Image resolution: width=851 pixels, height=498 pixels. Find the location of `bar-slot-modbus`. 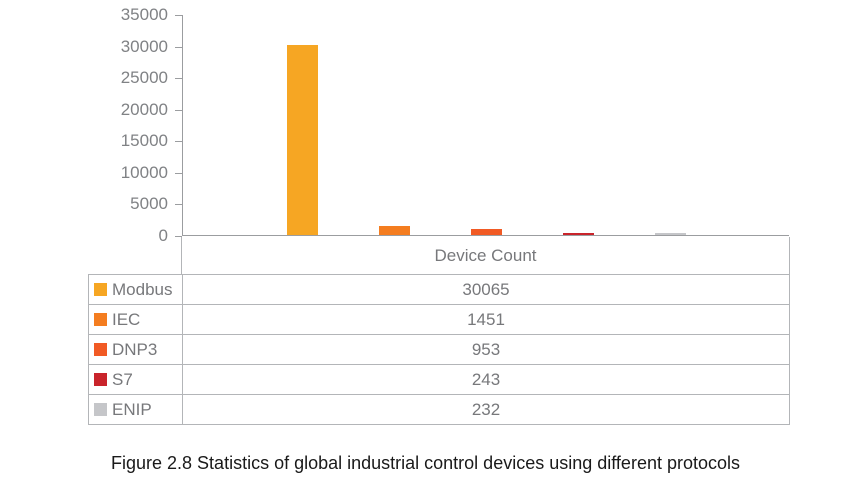

bar-slot-modbus is located at coordinates (302, 124).